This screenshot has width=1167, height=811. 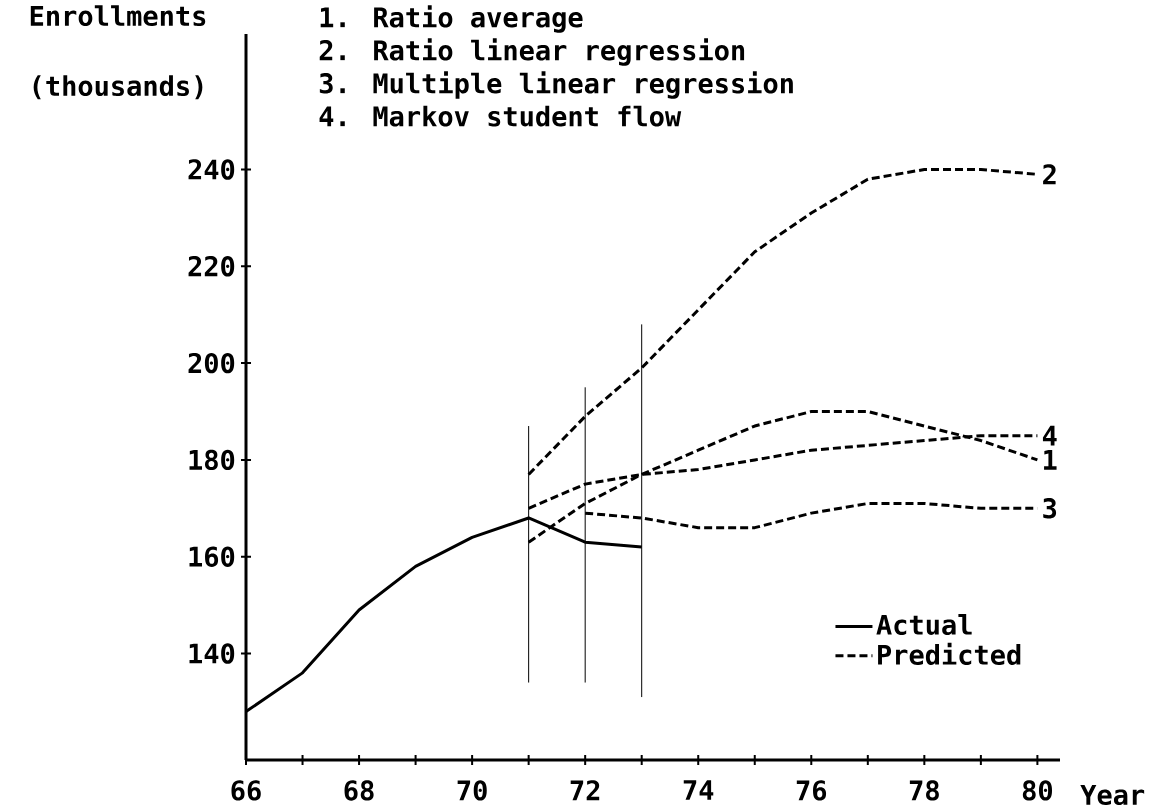 What do you see at coordinates (1050, 508) in the screenshot?
I see `series-label: 3` at bounding box center [1050, 508].